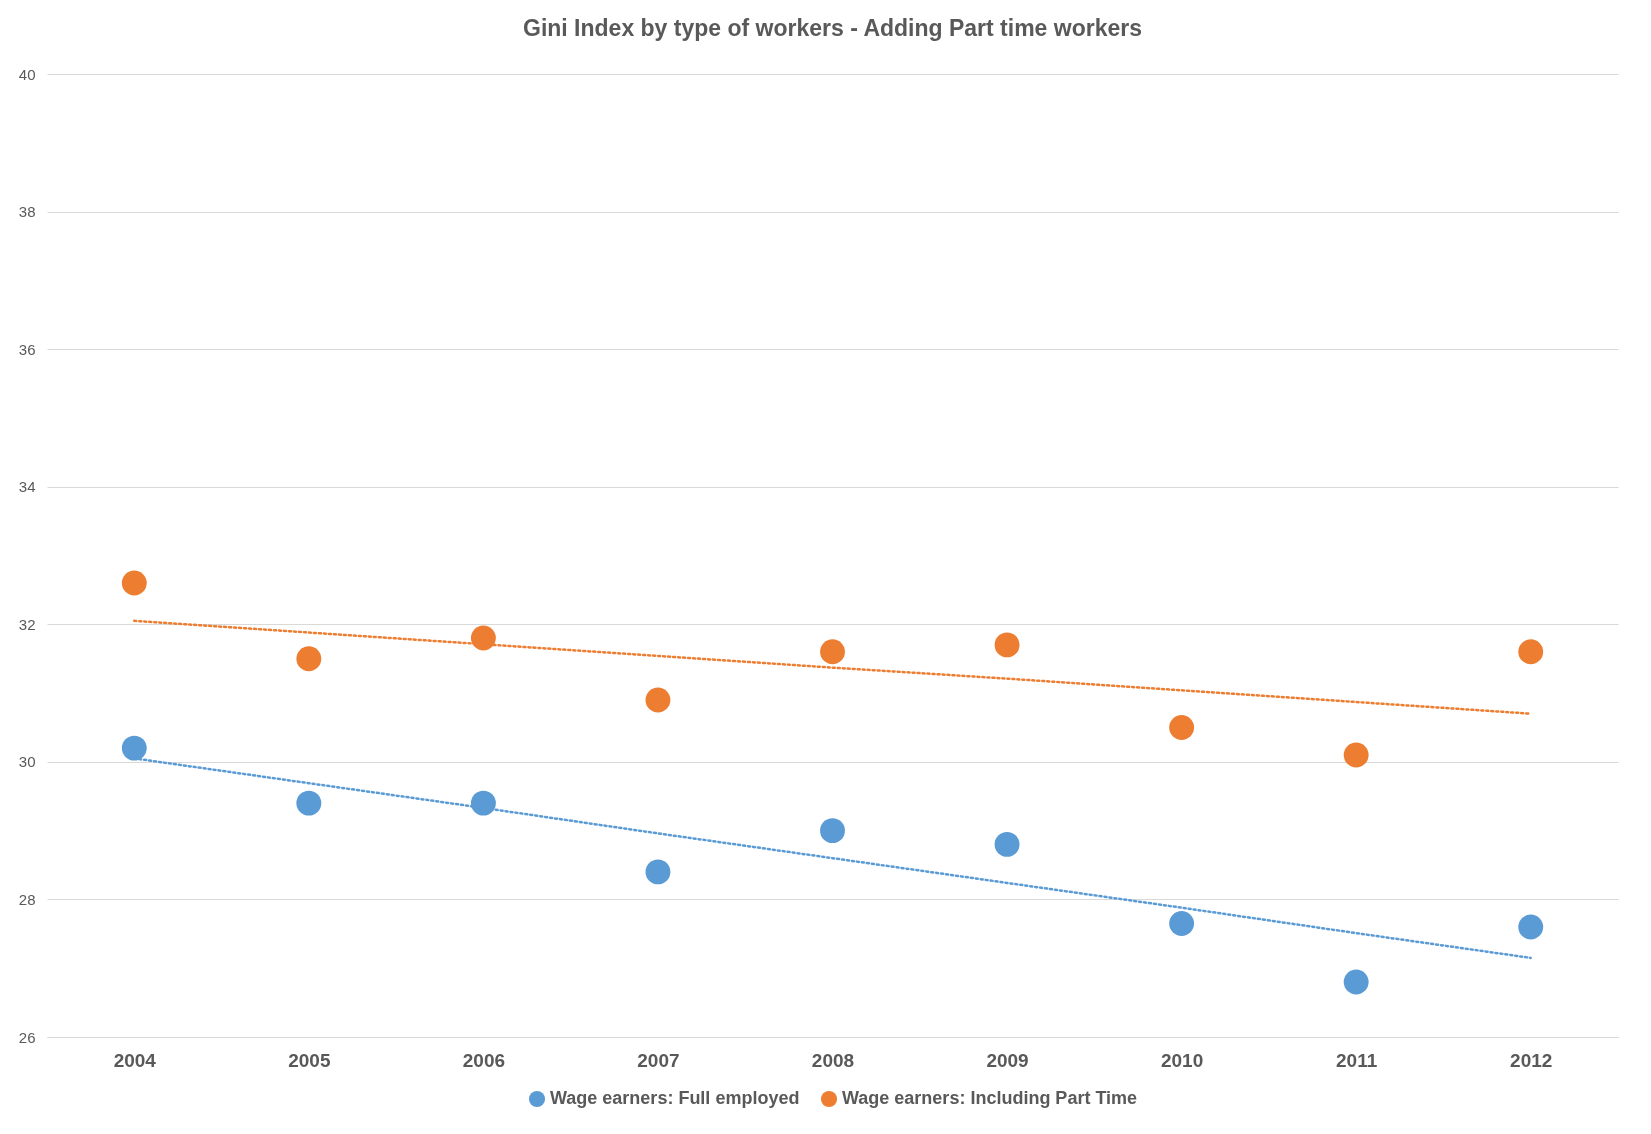 This screenshot has height=1134, width=1651. I want to click on x-tick-label: 2008, so click(833, 1060).